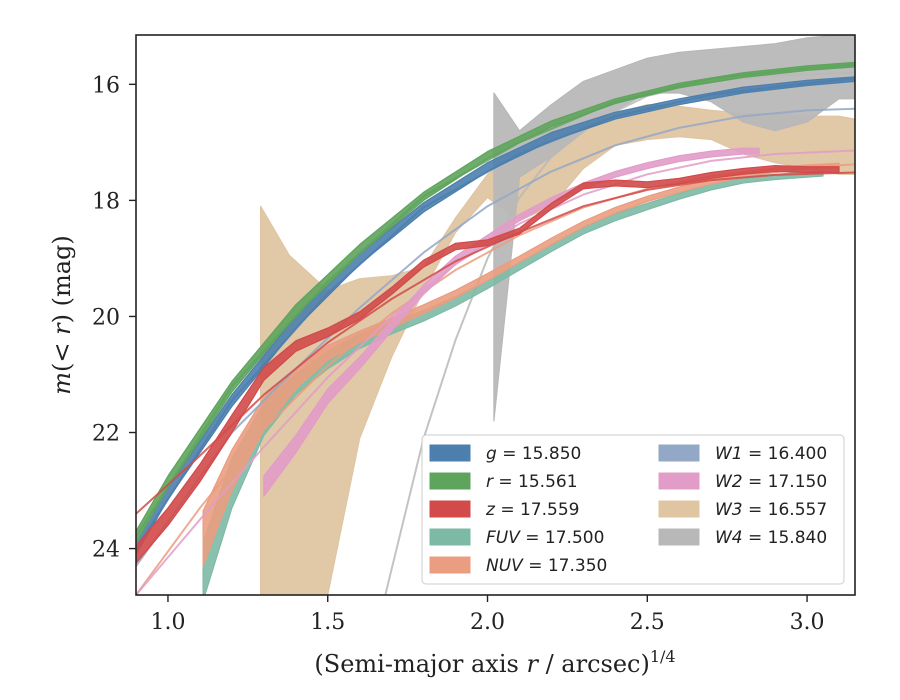 This screenshot has width=900, height=700. What do you see at coordinates (533, 454) in the screenshot?
I see `legend-label-g: g = 15.850` at bounding box center [533, 454].